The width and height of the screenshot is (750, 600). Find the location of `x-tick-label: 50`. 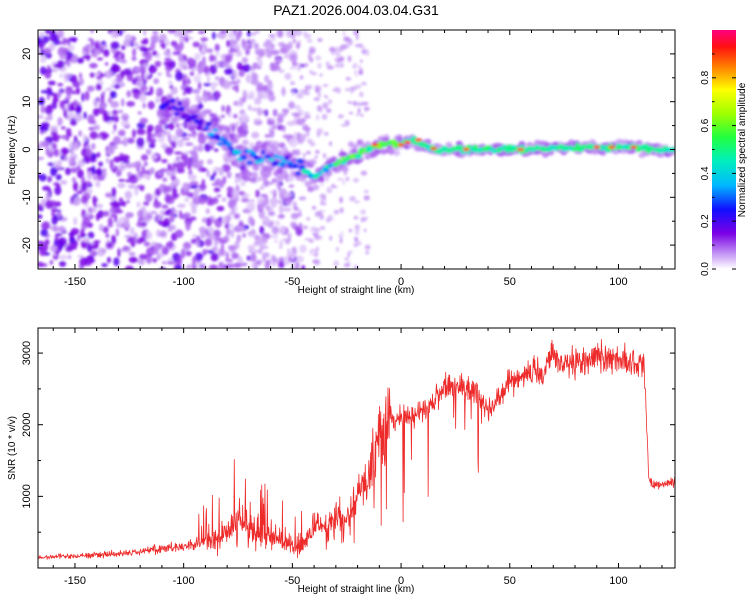

x-tick-label: 50 is located at coordinates (510, 282).